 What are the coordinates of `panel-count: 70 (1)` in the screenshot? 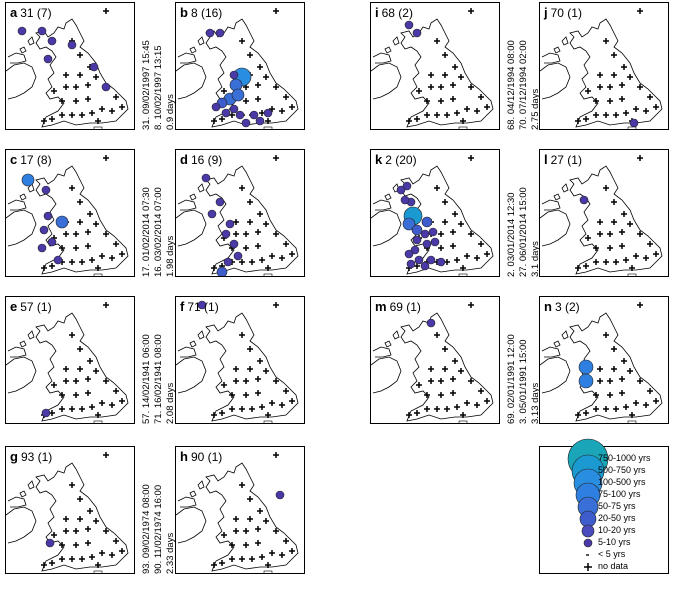 It's located at (566, 13).